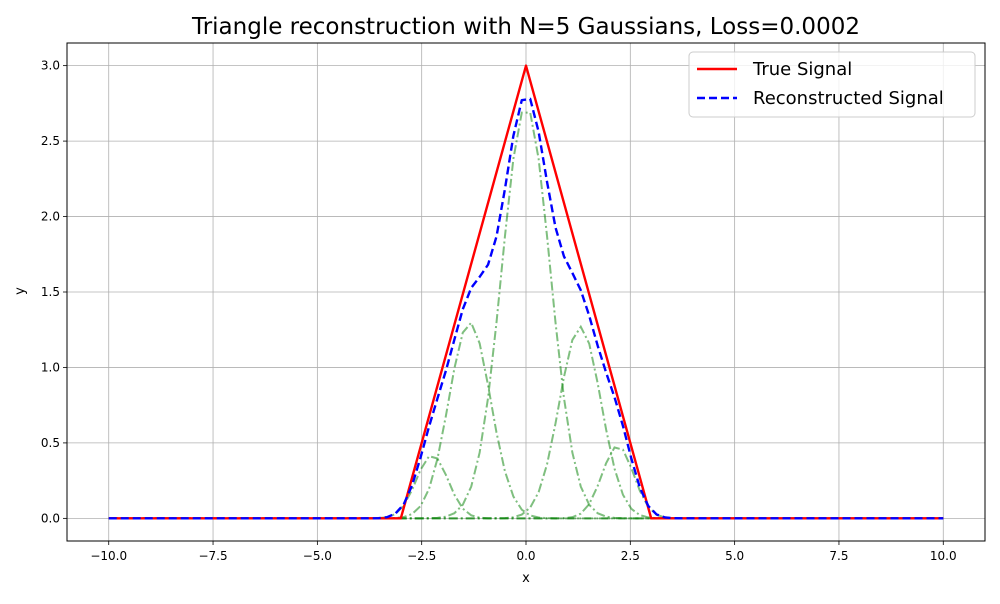 The image size is (1000, 604). I want to click on legend-box, so click(832, 84).